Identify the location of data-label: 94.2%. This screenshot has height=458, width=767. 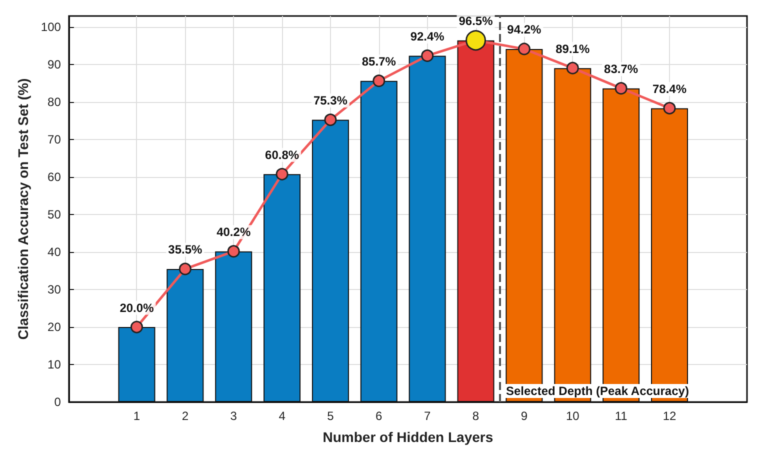
(524, 29).